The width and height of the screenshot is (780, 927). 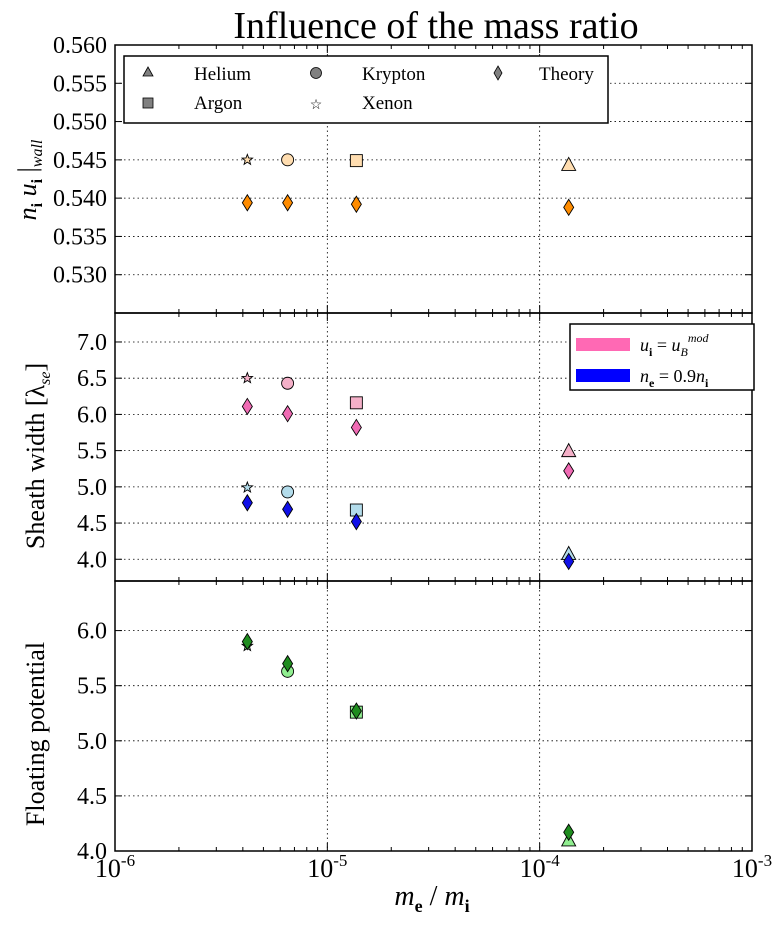 What do you see at coordinates (433, 867) in the screenshot?
I see `x-tick-labels: 10⁻⁶ 10⁻⁵ 10⁻⁴ 10⁻³` at bounding box center [433, 867].